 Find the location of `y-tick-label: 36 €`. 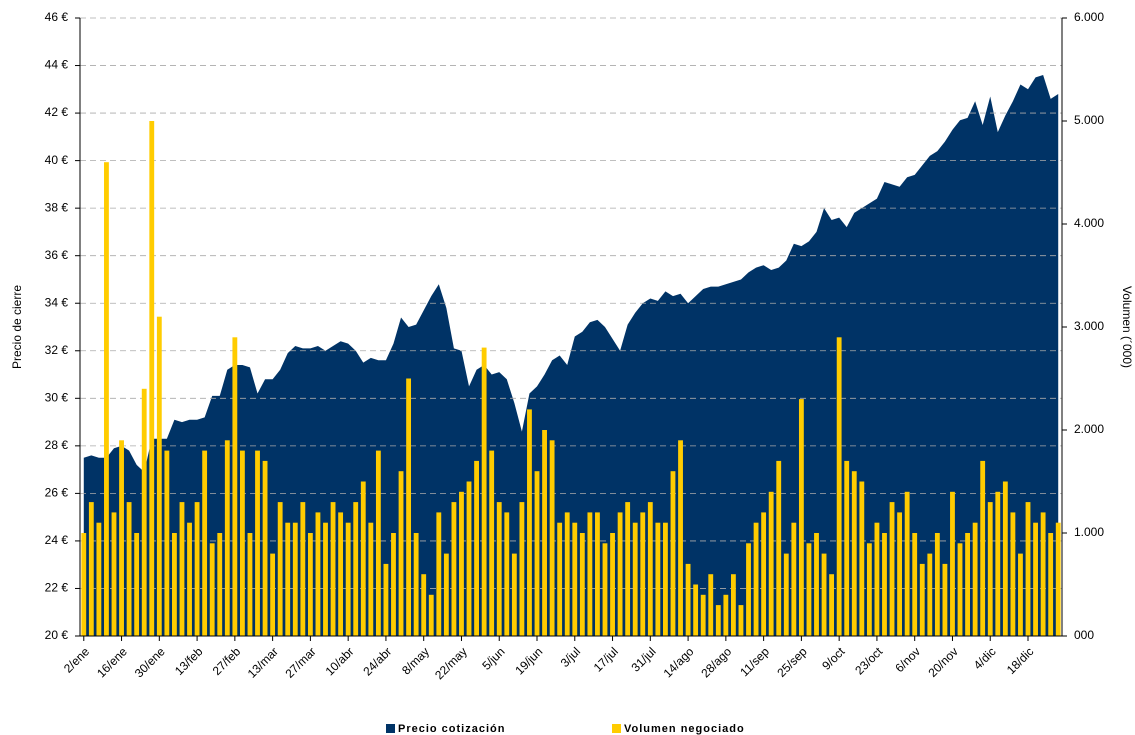

y-tick-label: 36 € is located at coordinates (57, 255).